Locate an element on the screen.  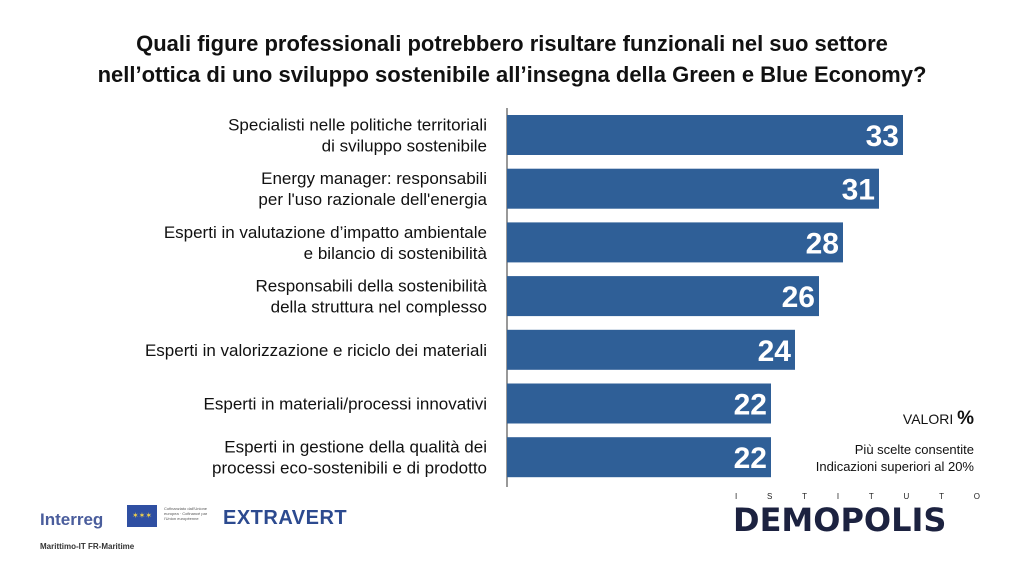
maritime-label: Marittimo-IT FR-Maritime is located at coordinates (87, 546).